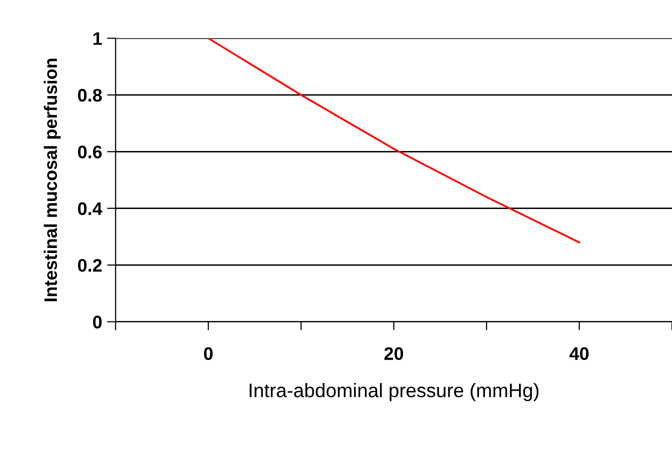 The height and width of the screenshot is (450, 672). I want to click on y-axis-title: Intestinal mucosal perfusion, so click(52, 180).